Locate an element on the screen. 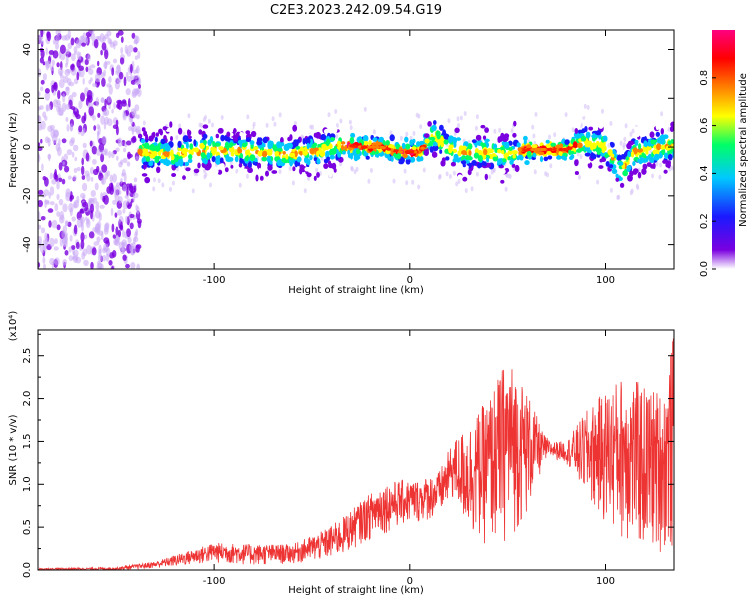 Image resolution: width=750 pixels, height=600 pixels. colorbar-tick-label: 0.2 is located at coordinates (704, 221).